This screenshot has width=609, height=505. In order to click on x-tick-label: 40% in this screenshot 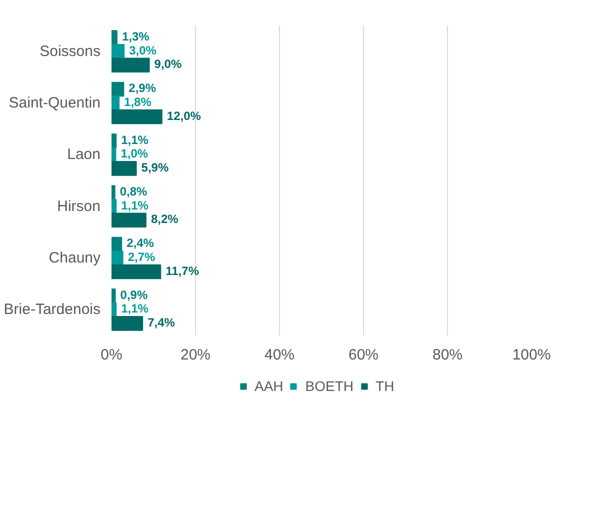, I will do `click(279, 355)`.